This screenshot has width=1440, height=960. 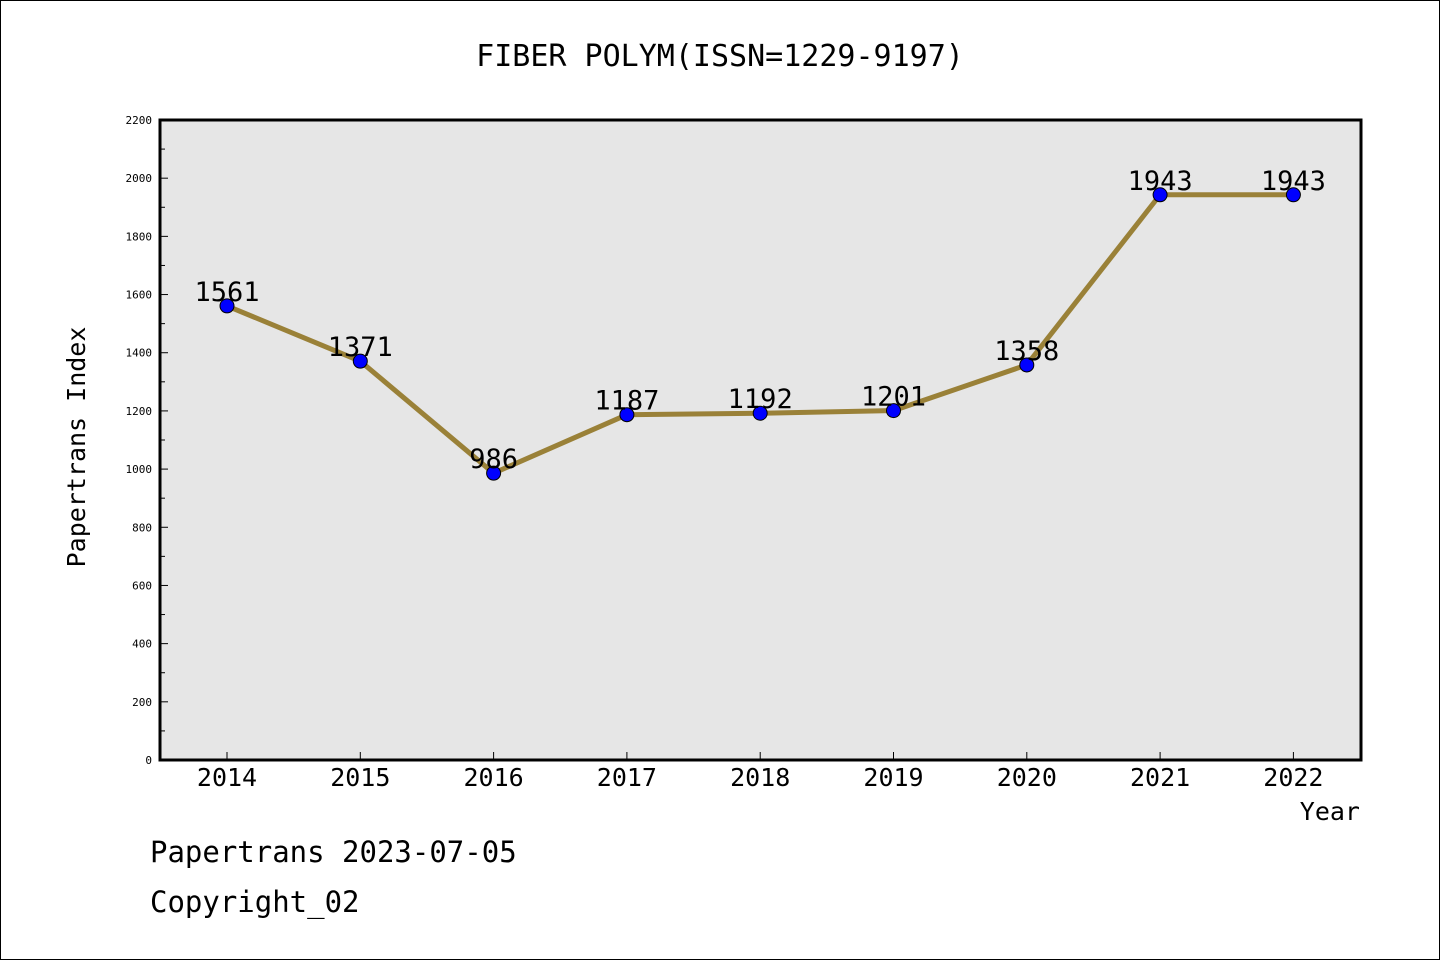 What do you see at coordinates (626, 401) in the screenshot?
I see `data-label: 1187` at bounding box center [626, 401].